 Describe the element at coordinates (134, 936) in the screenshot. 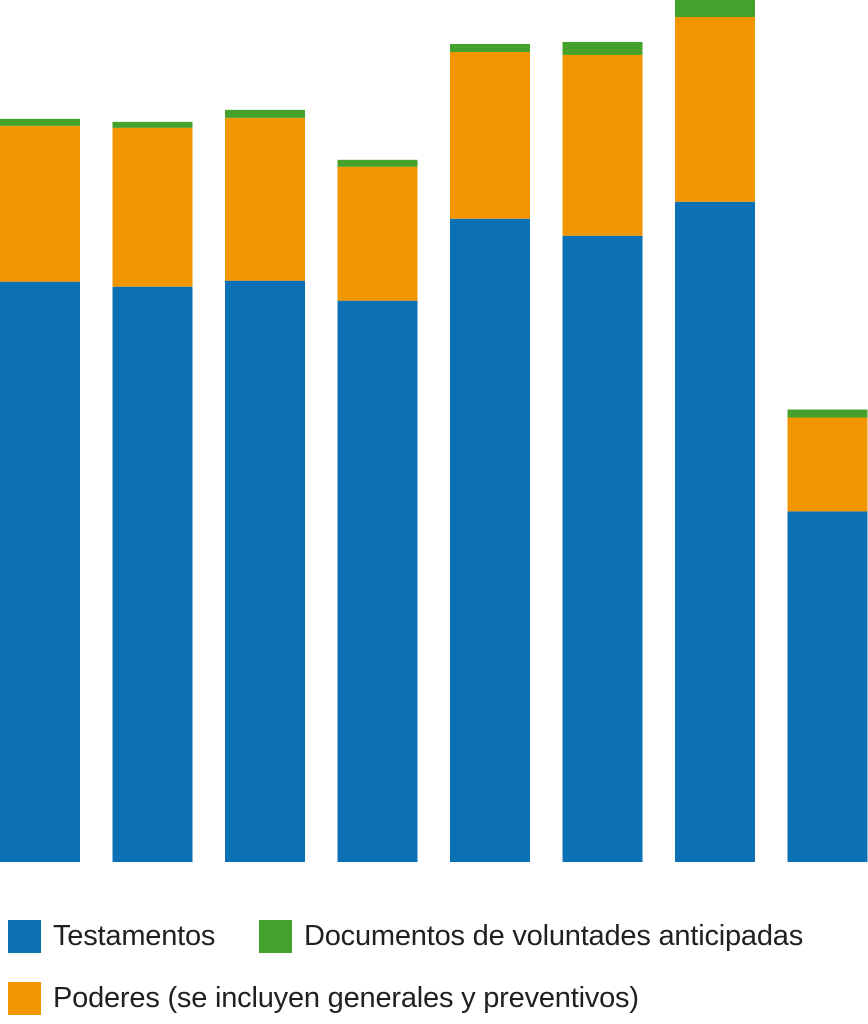

I see `legend-label-testamentos: Testamentos` at that location.